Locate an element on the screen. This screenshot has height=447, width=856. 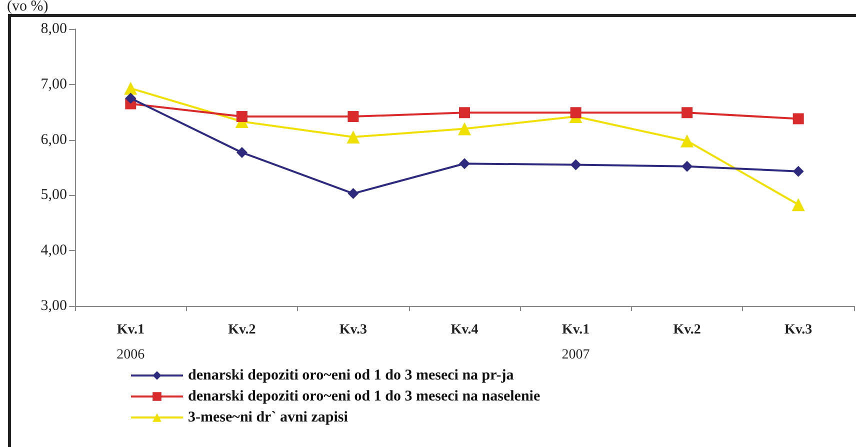
legend-label: denarski depoziti oro~eni od 1 do 3 meseci na pr-ja is located at coordinates (351, 376).